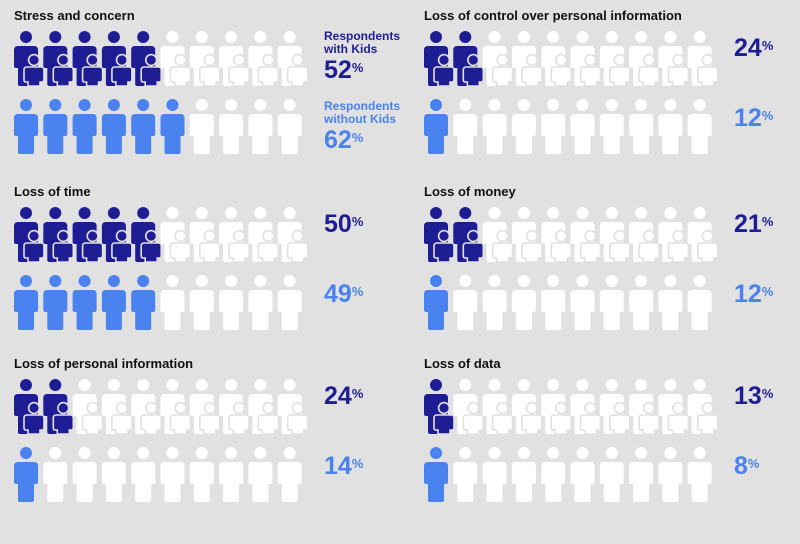 This screenshot has width=800, height=544. Describe the element at coordinates (748, 118) in the screenshot. I see `without-kids-percentage-value: 12` at that location.